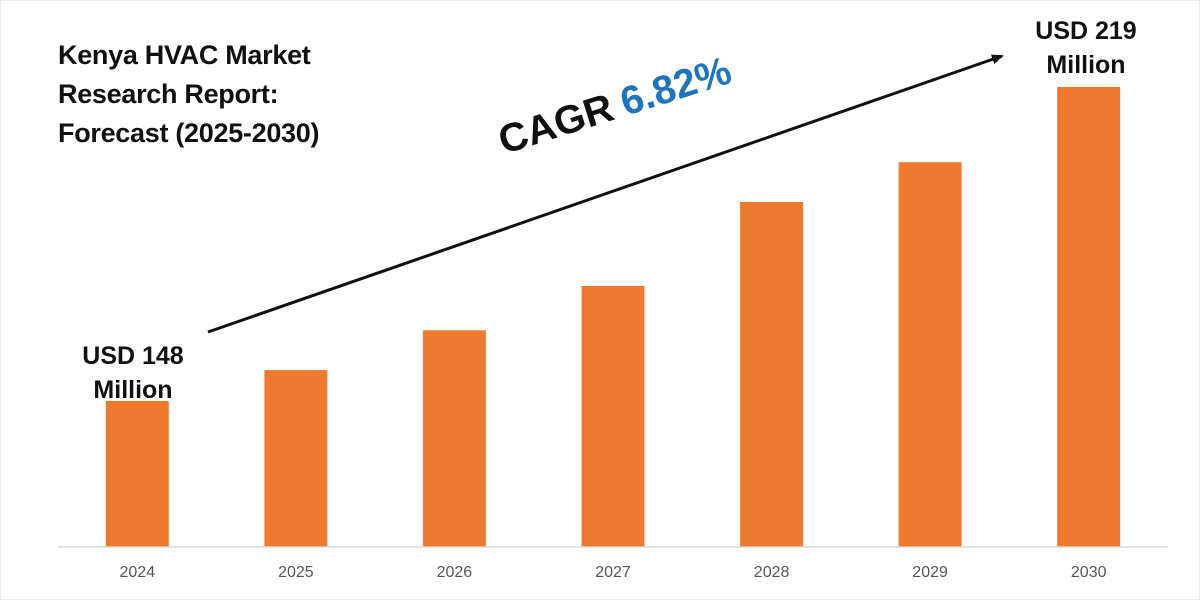 The width and height of the screenshot is (1200, 600). I want to click on bar-2025, so click(296, 458).